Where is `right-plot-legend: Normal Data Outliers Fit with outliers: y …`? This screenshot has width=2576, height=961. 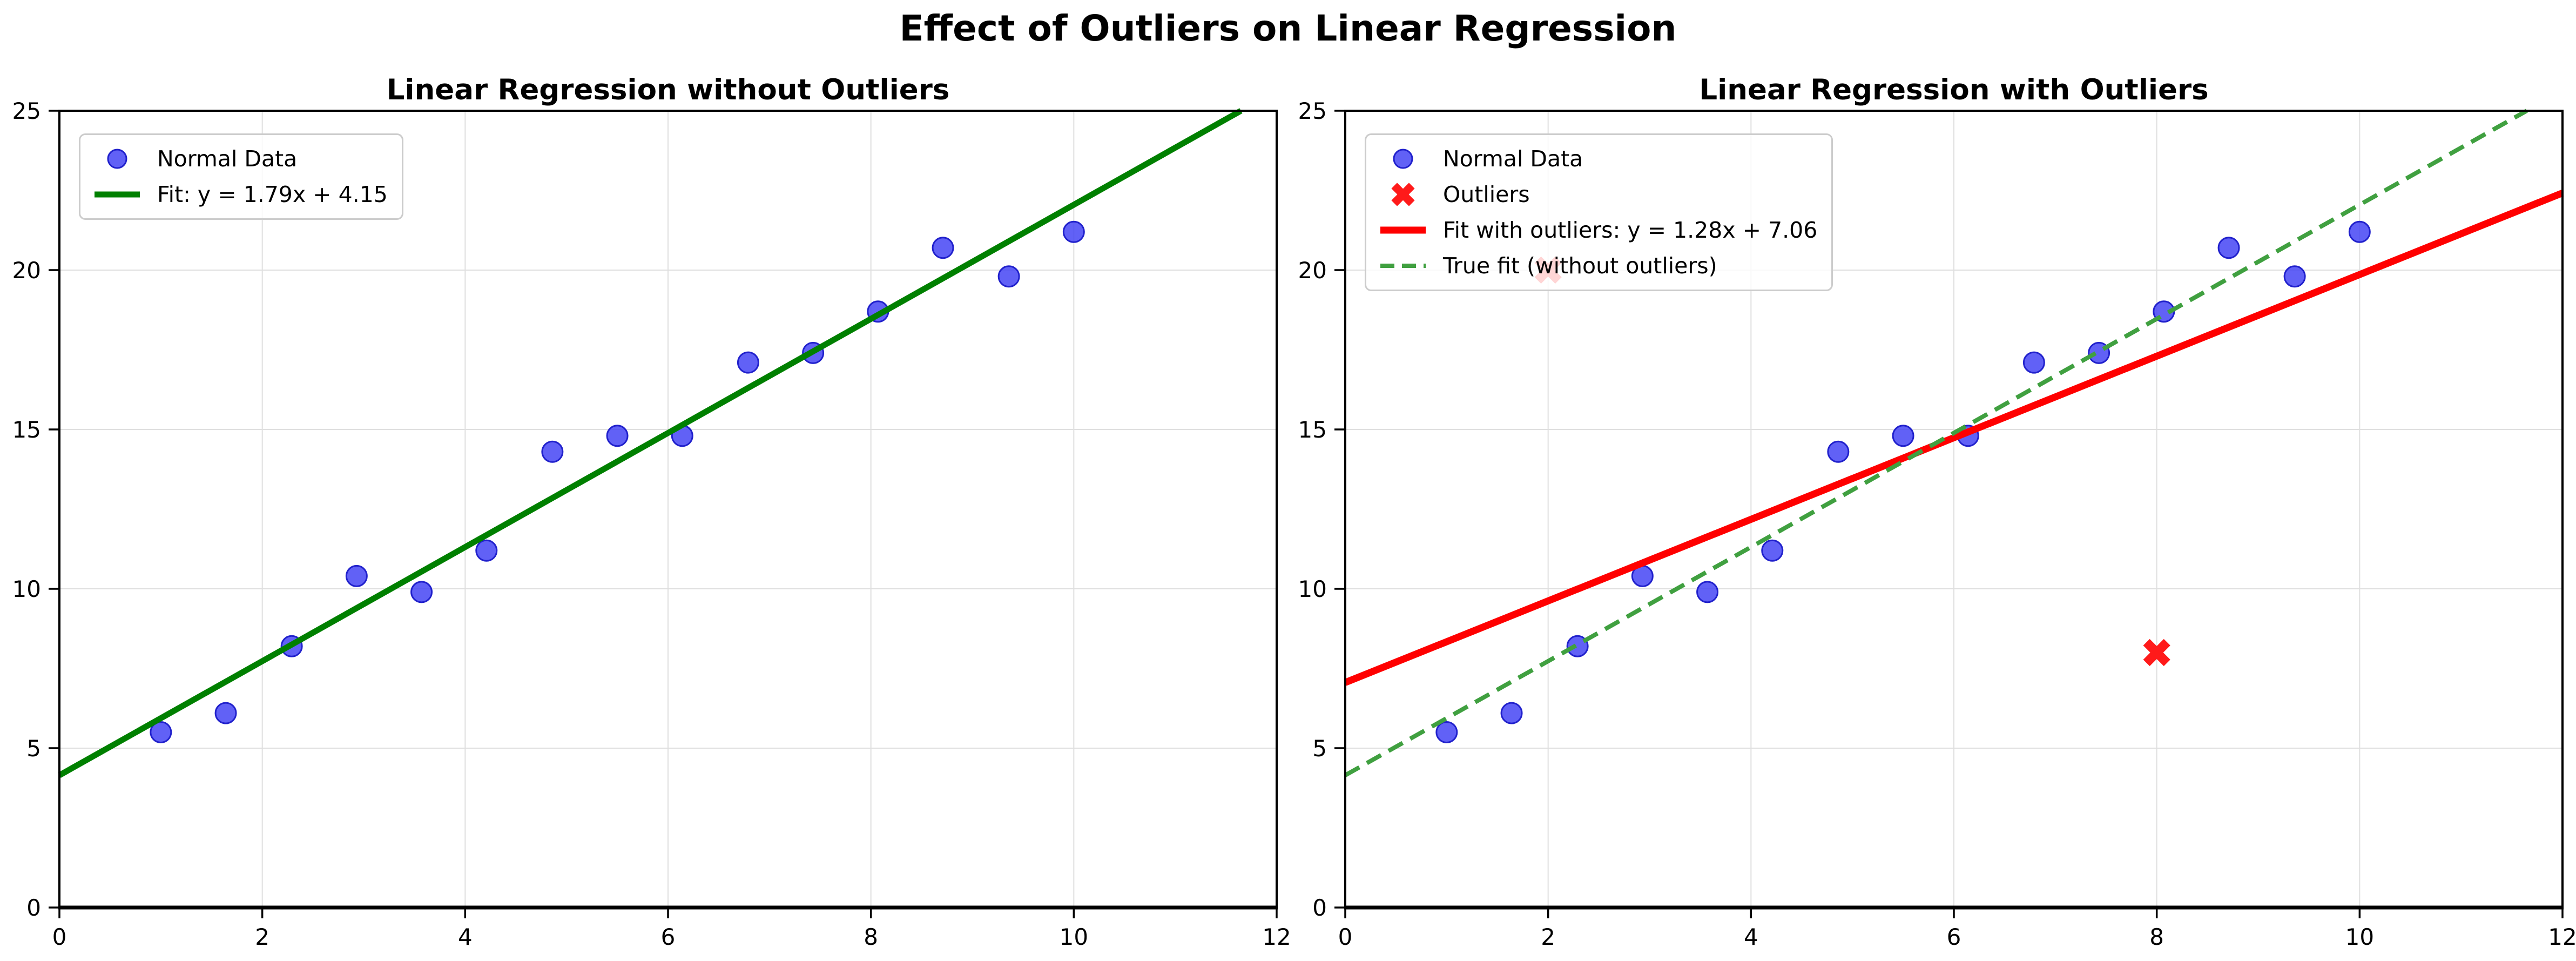
right-plot-legend: Normal Data Outliers Fit with outliers: y … is located at coordinates (1599, 212).